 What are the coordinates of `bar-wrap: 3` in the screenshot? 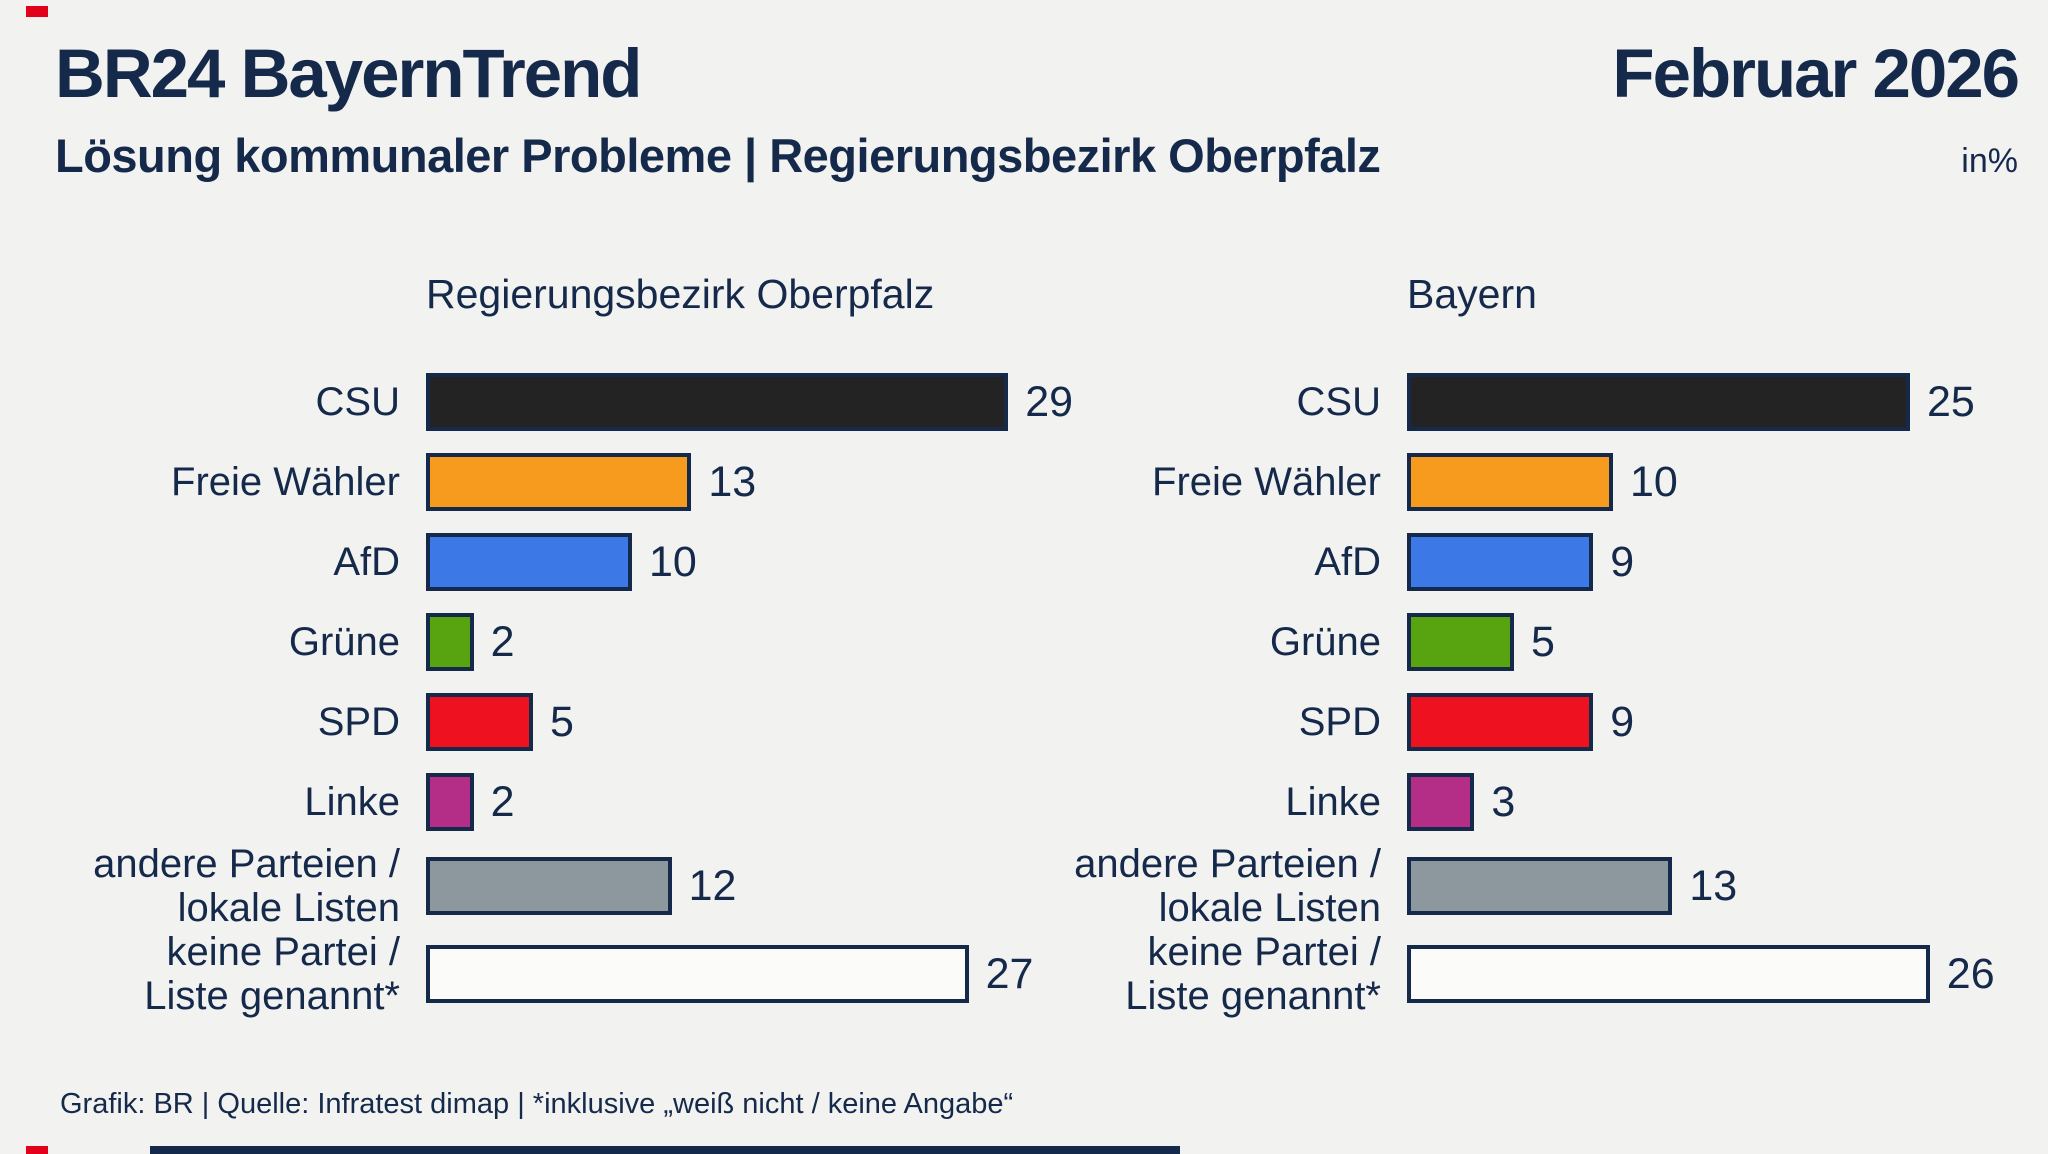 It's located at (1709, 802).